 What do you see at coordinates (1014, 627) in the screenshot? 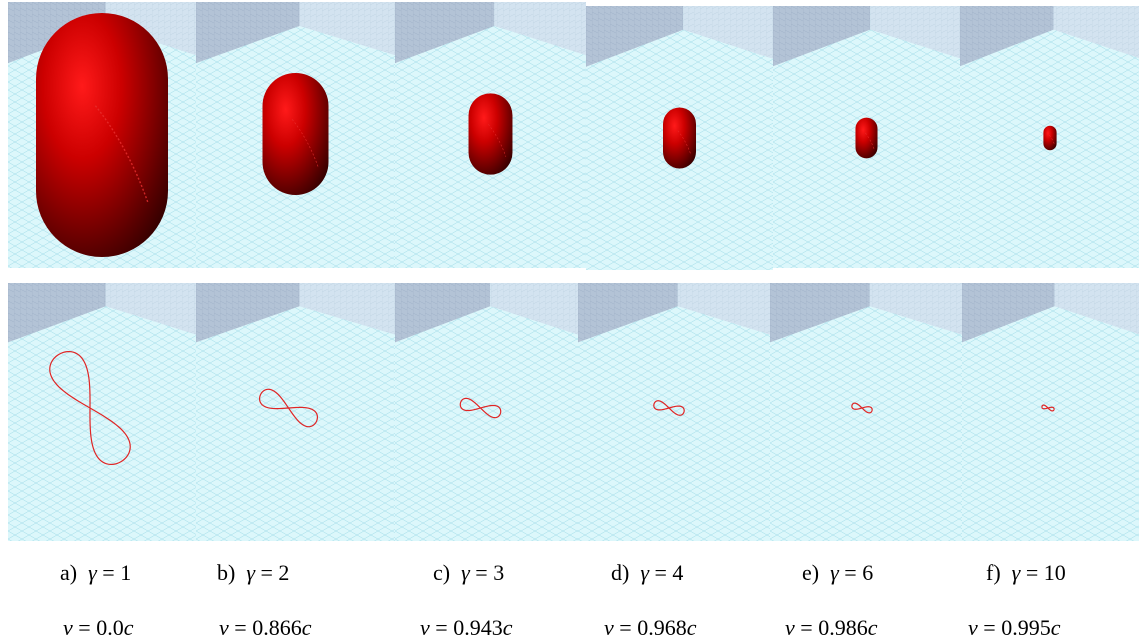
I see `caption-velocity-f: v = 0.995c` at bounding box center [1014, 627].